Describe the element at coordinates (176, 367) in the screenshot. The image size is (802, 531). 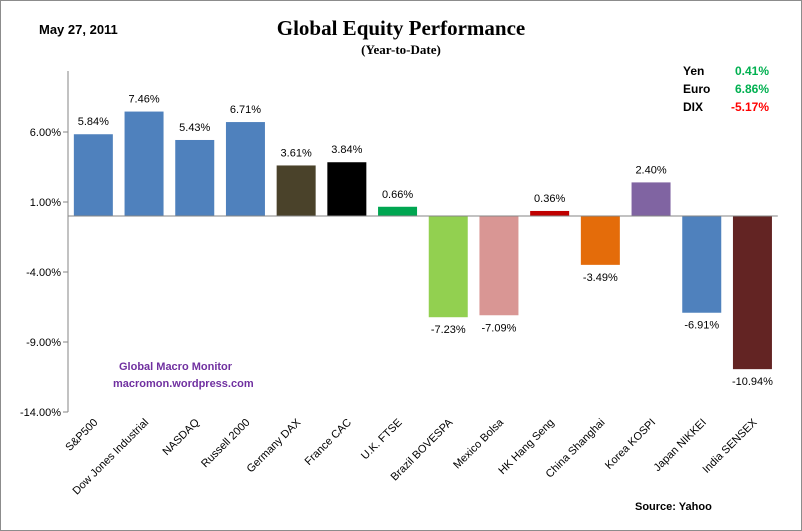
I see `watermark-line1: Global Macro Monitor` at that location.